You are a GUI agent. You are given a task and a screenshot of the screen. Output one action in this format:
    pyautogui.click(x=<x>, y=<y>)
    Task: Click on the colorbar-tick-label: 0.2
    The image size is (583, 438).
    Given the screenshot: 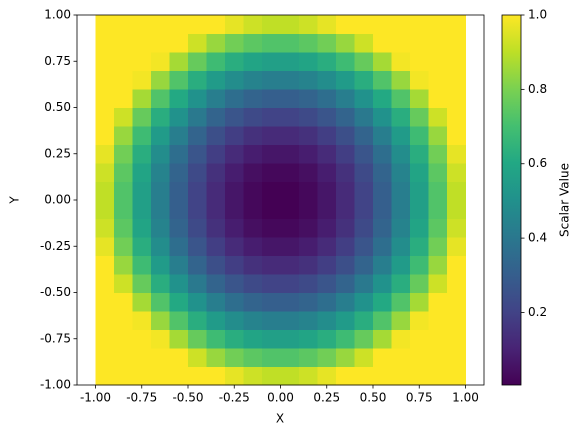 What is the action you would take?
    pyautogui.click(x=537, y=312)
    